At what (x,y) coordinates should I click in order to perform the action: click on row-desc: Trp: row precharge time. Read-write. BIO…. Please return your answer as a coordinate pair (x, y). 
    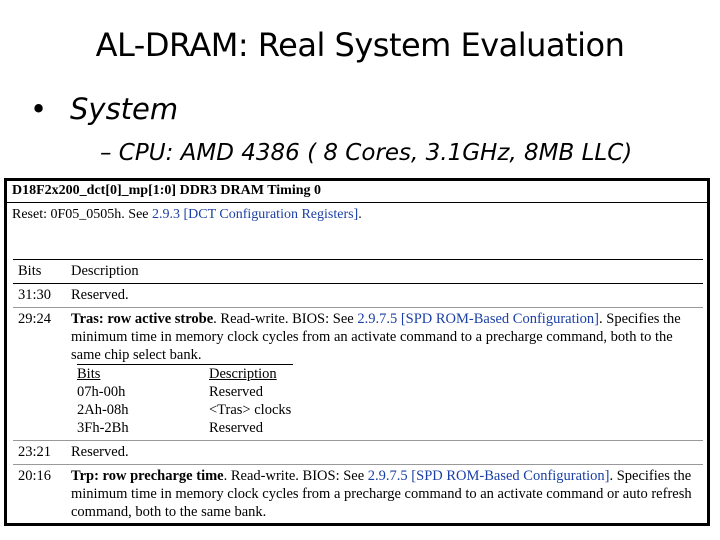
    Looking at the image, I should click on (384, 493).